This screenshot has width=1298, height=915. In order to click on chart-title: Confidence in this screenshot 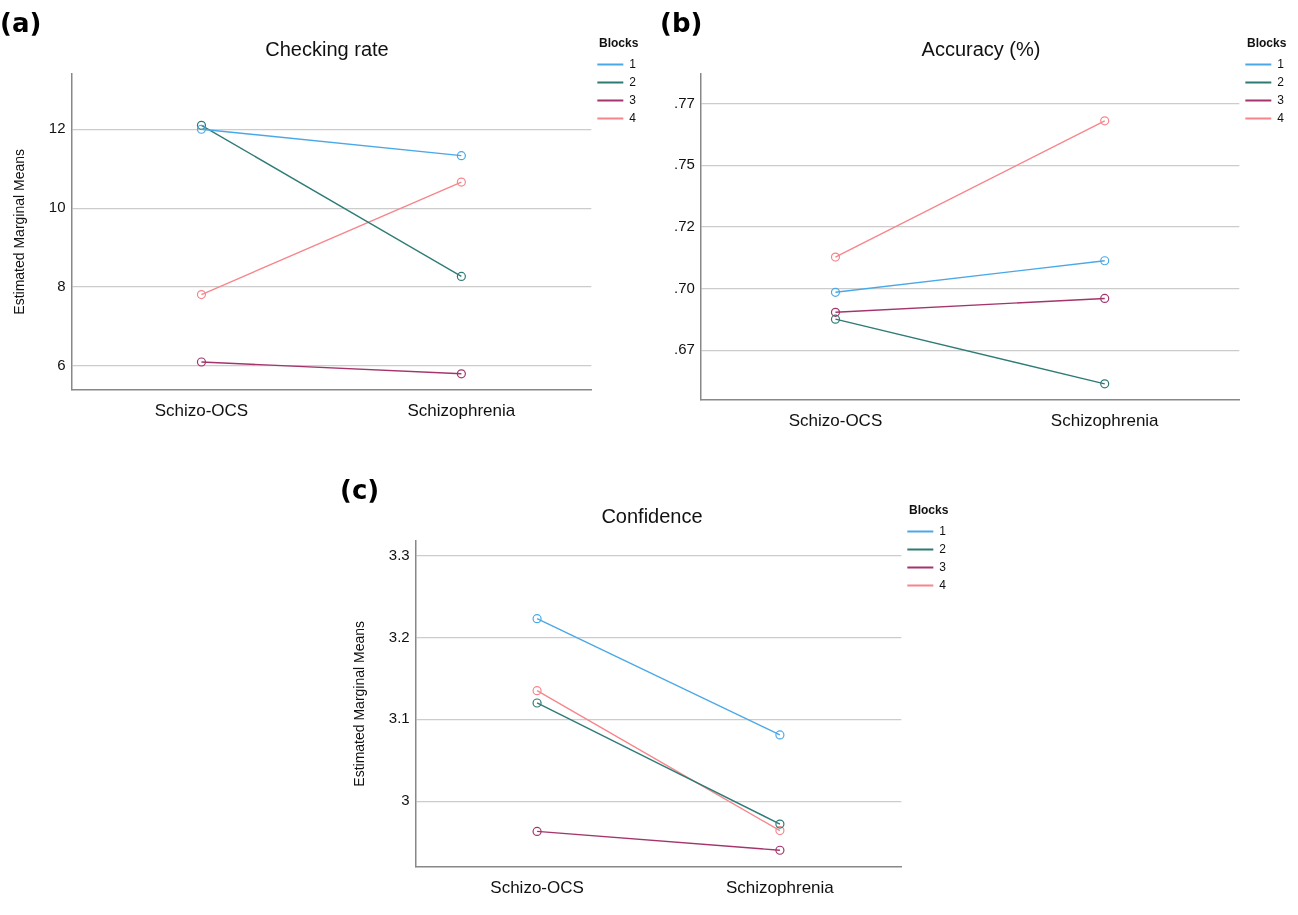, I will do `click(652, 515)`.